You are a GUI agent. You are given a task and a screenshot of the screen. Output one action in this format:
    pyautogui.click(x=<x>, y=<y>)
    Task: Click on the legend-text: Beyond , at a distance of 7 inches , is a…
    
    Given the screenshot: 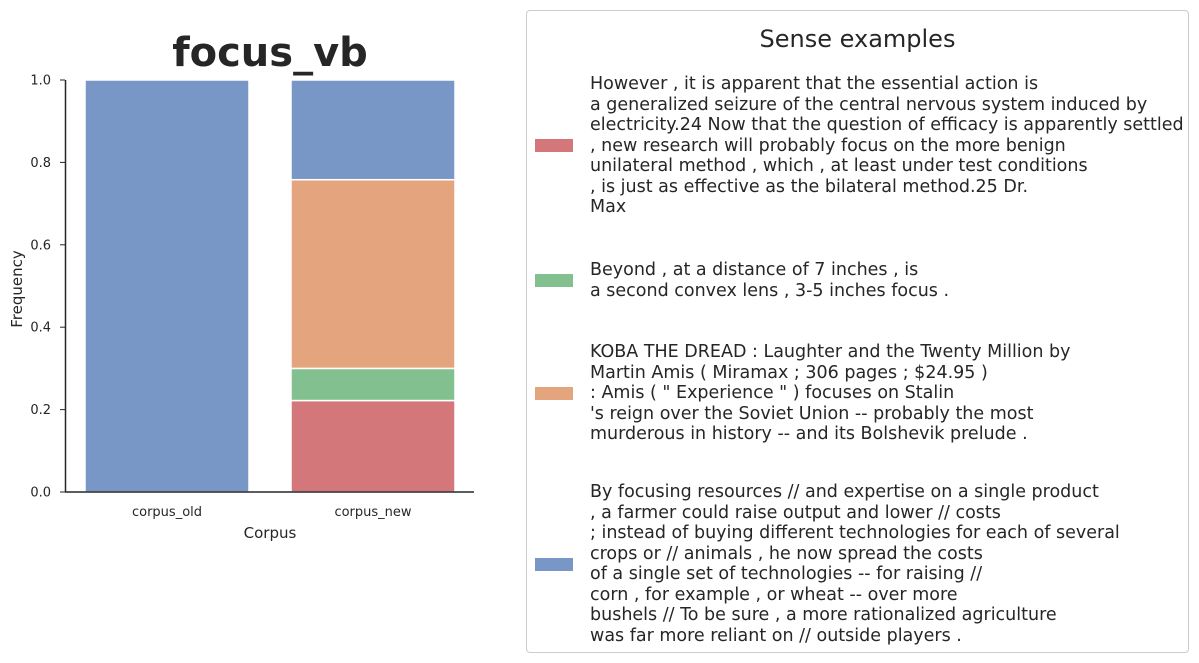 What is the action you would take?
    pyautogui.click(x=769, y=280)
    